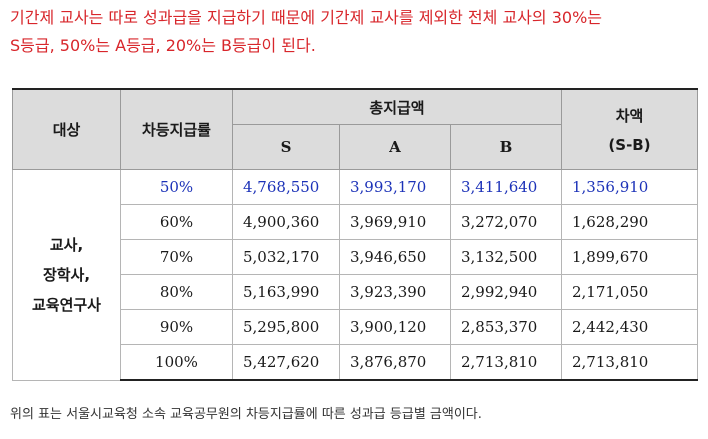 This screenshot has width=708, height=439. Describe the element at coordinates (163, 45) in the screenshot. I see `intro-line-2: S등급, 50%는 A등급, 20%는 B등급이 된다.` at that location.